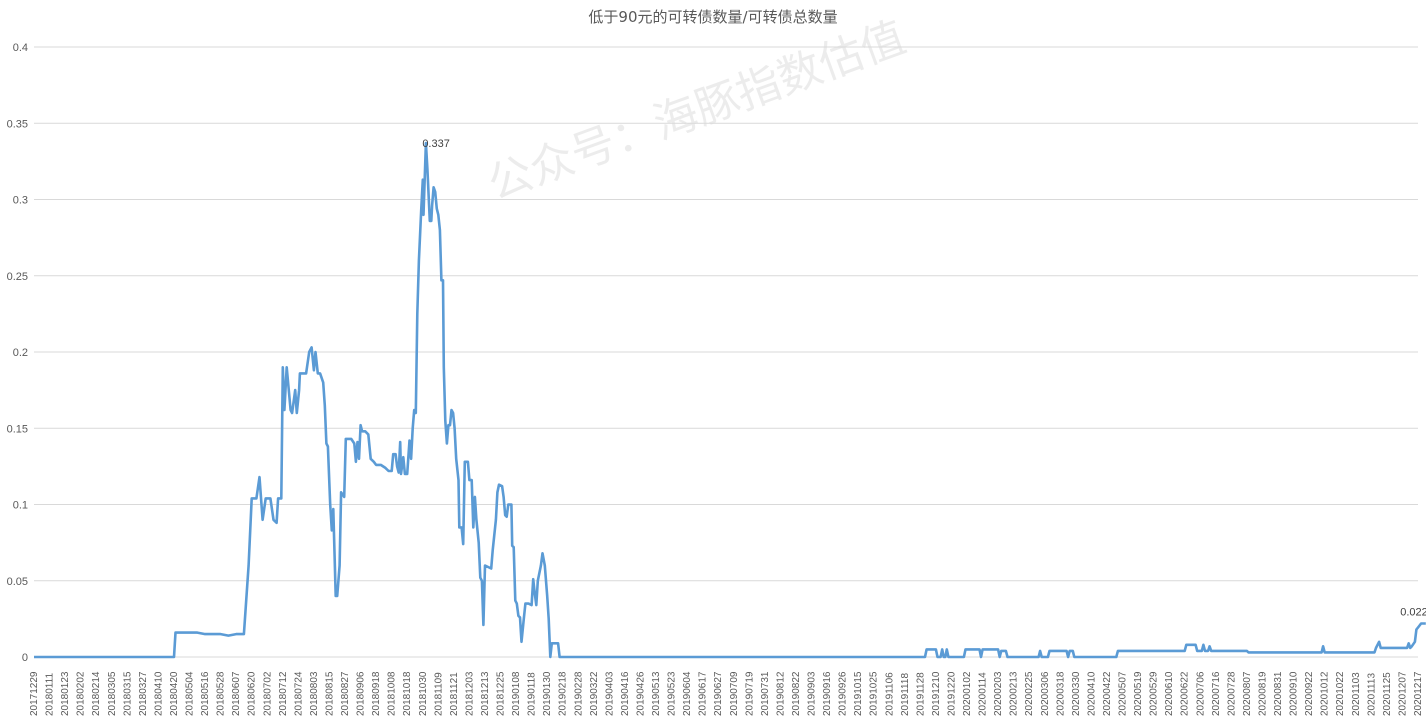 The height and width of the screenshot is (723, 1426). What do you see at coordinates (1014, 693) in the screenshot?
I see `x-tick-label: 20200213` at bounding box center [1014, 693].